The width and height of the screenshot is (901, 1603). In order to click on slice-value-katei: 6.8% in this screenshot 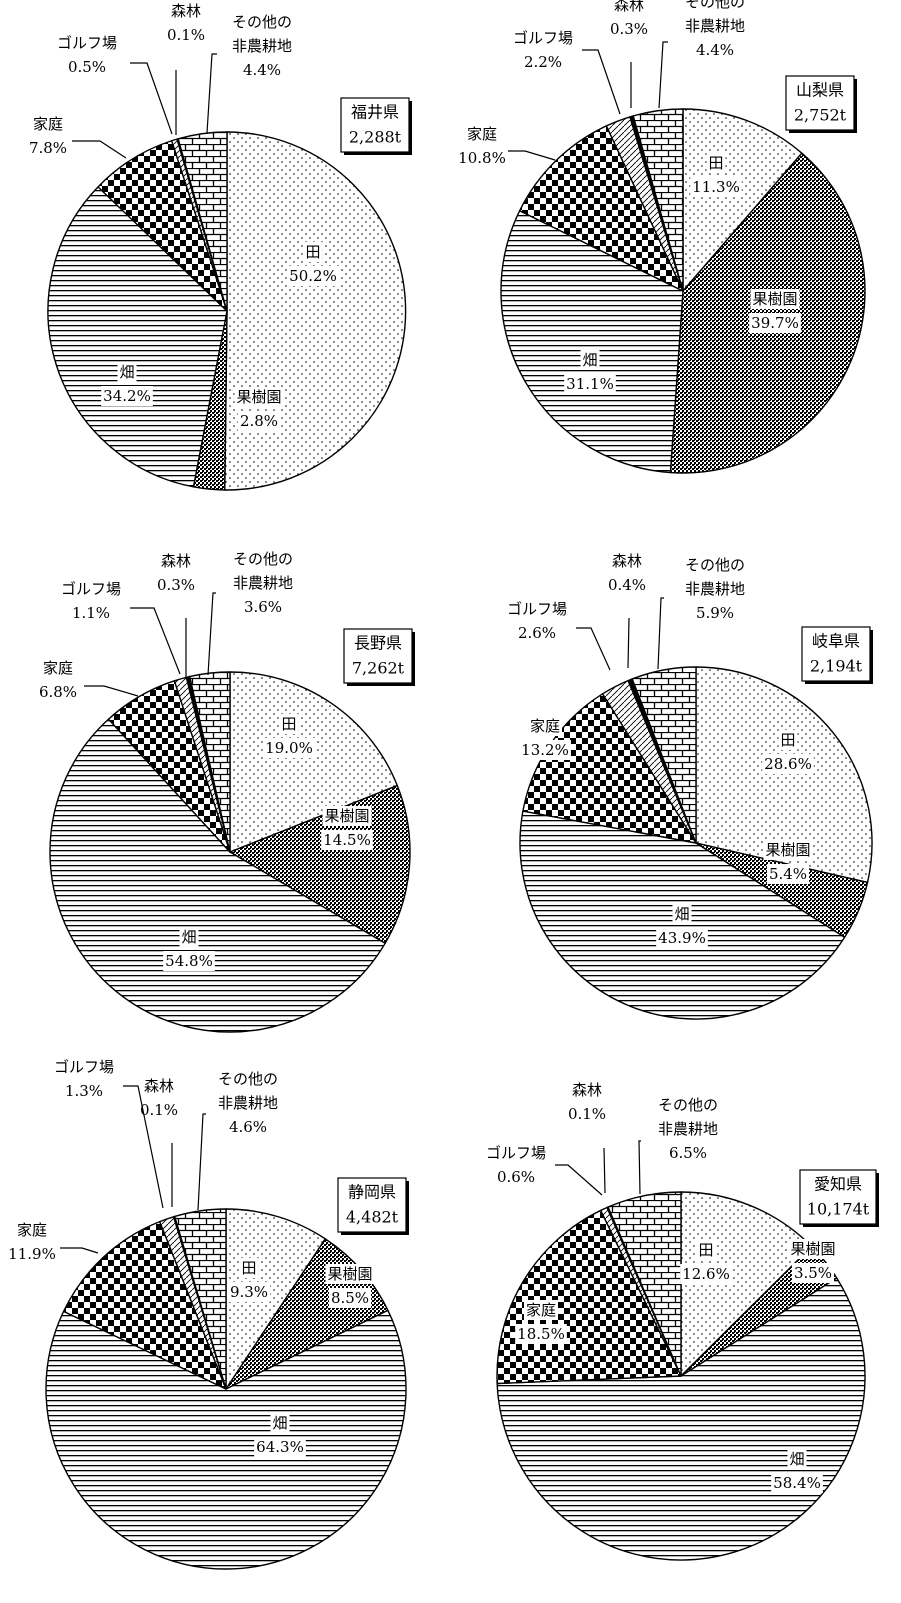, I will do `click(58, 692)`.